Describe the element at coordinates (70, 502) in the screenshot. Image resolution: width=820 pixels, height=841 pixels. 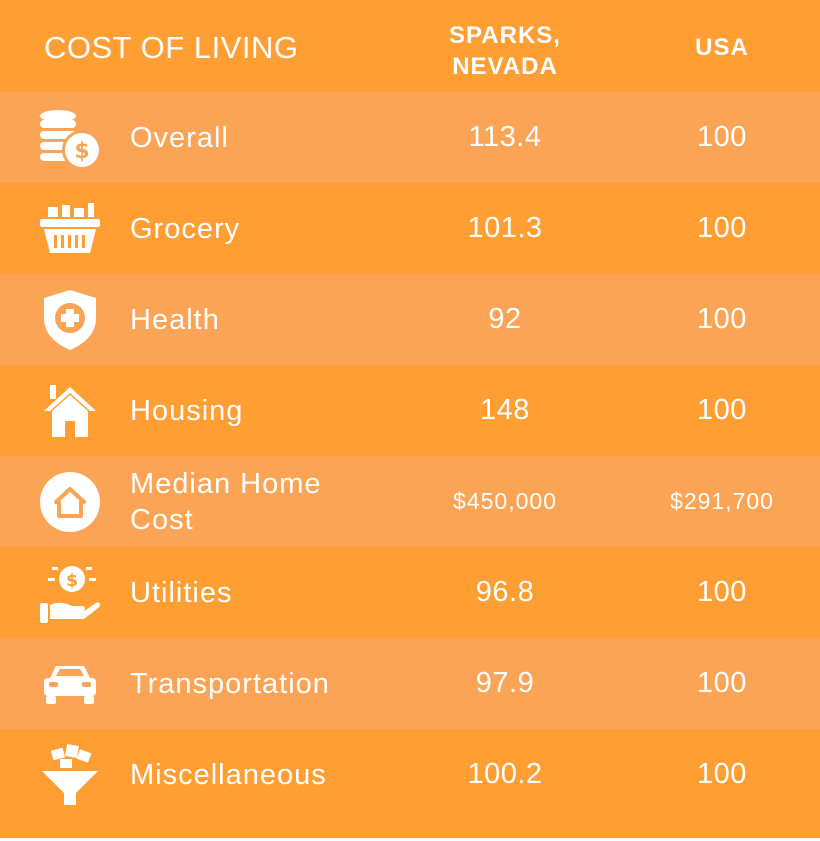
I see `home-circle-icon` at that location.